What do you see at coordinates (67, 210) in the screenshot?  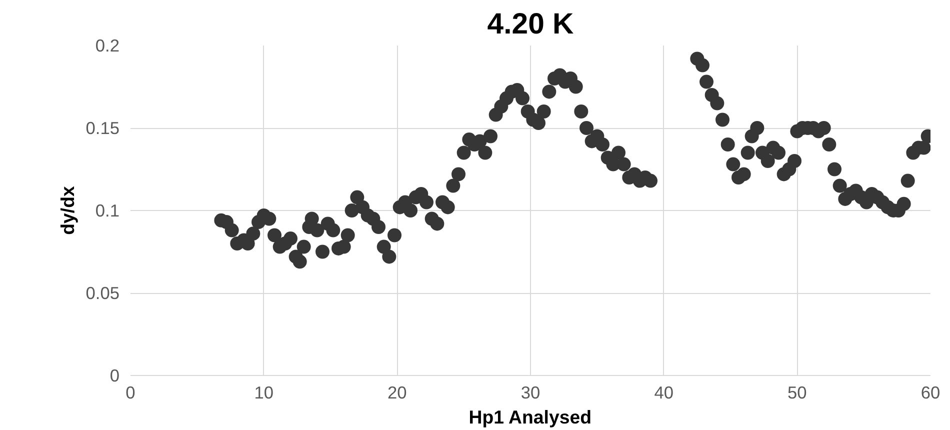 I see `y-axis-title: dy/dx` at bounding box center [67, 210].